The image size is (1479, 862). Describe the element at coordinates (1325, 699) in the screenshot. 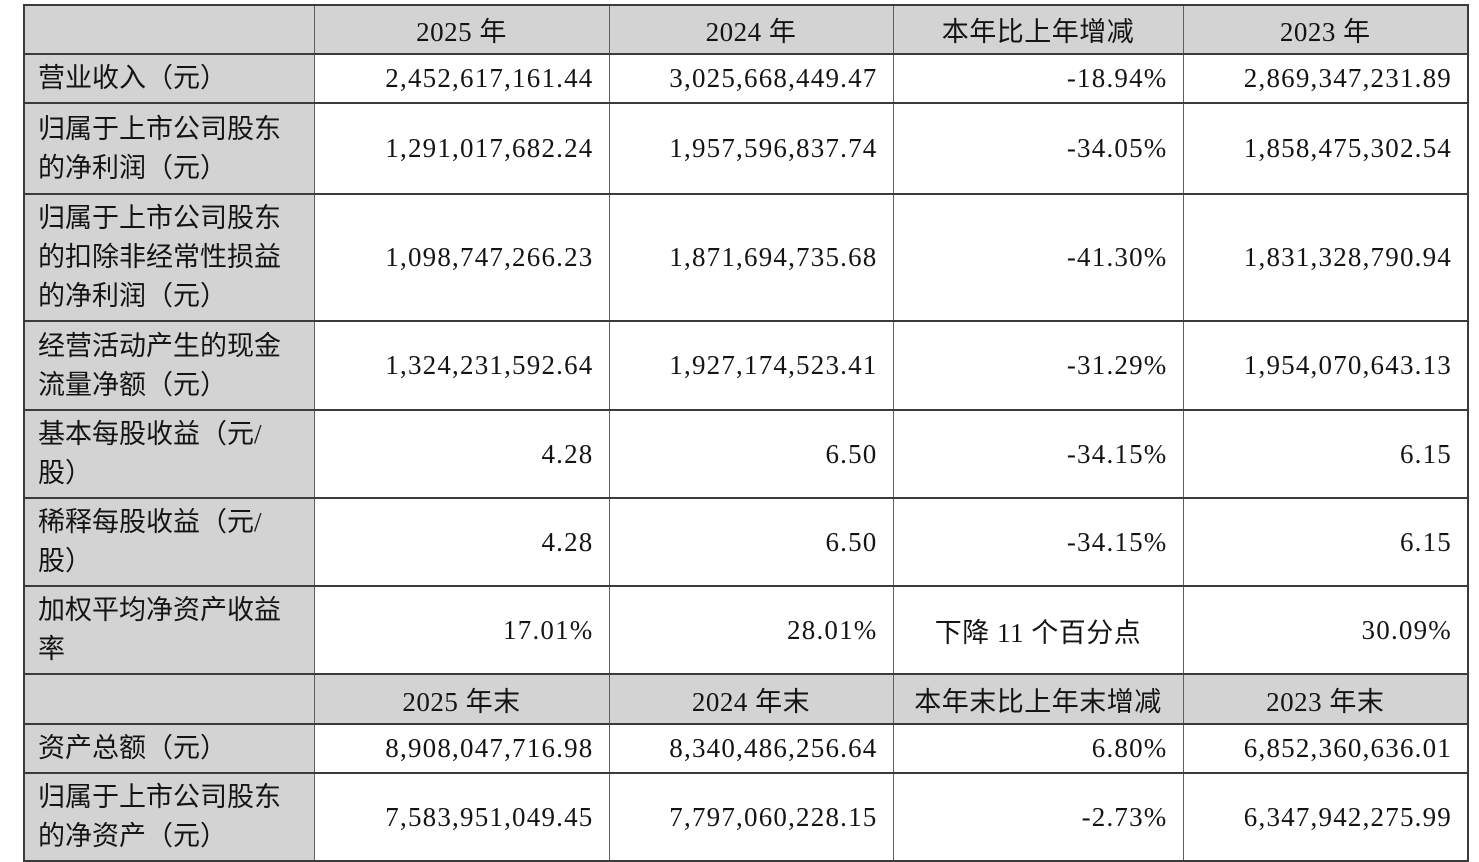

I see `header-cell-2023-end: 2023 年末` at that location.